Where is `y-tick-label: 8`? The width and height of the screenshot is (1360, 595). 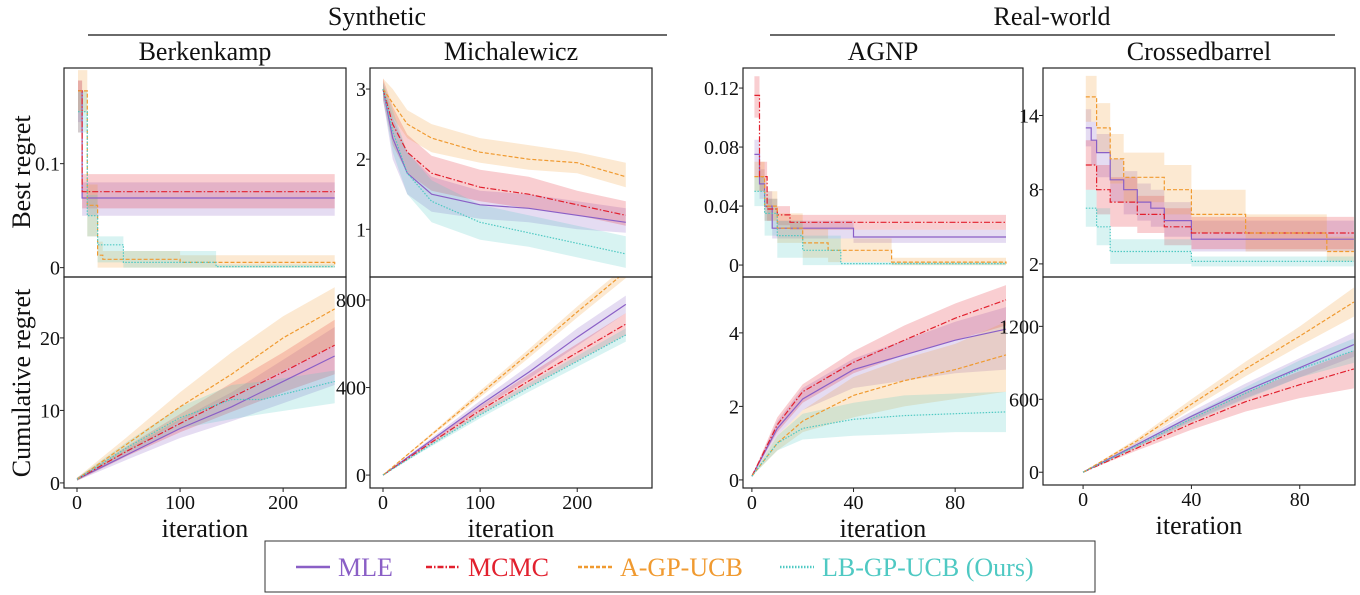 y-tick-label: 8 is located at coordinates (1034, 191).